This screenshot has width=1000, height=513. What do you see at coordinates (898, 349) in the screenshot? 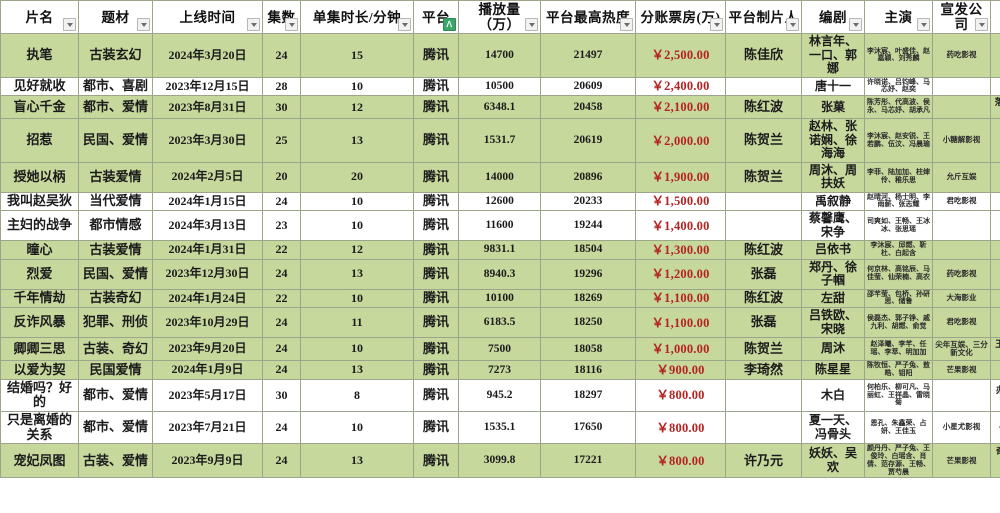
I see `cell-cast: 赵泽曦、李芊、任瑶、李萃、明加加` at bounding box center [898, 349].